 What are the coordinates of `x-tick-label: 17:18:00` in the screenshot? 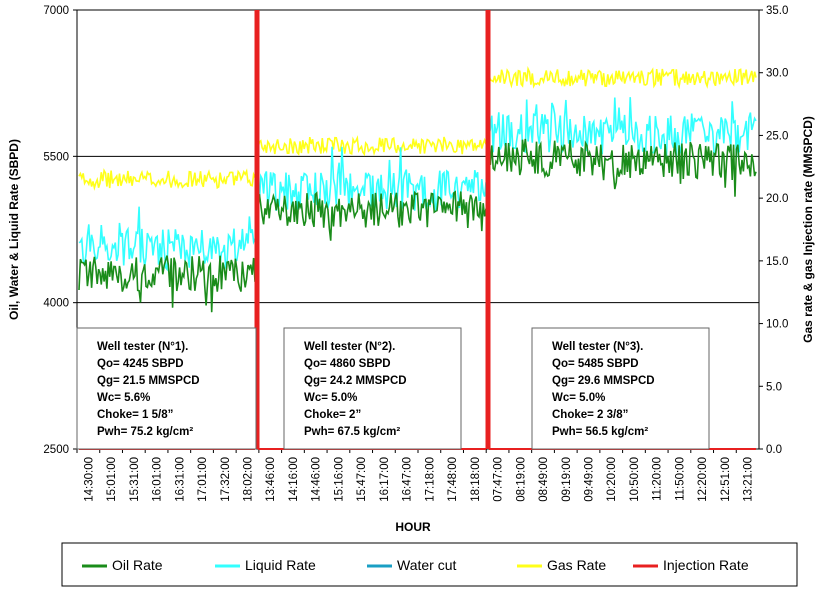 It's located at (430, 479).